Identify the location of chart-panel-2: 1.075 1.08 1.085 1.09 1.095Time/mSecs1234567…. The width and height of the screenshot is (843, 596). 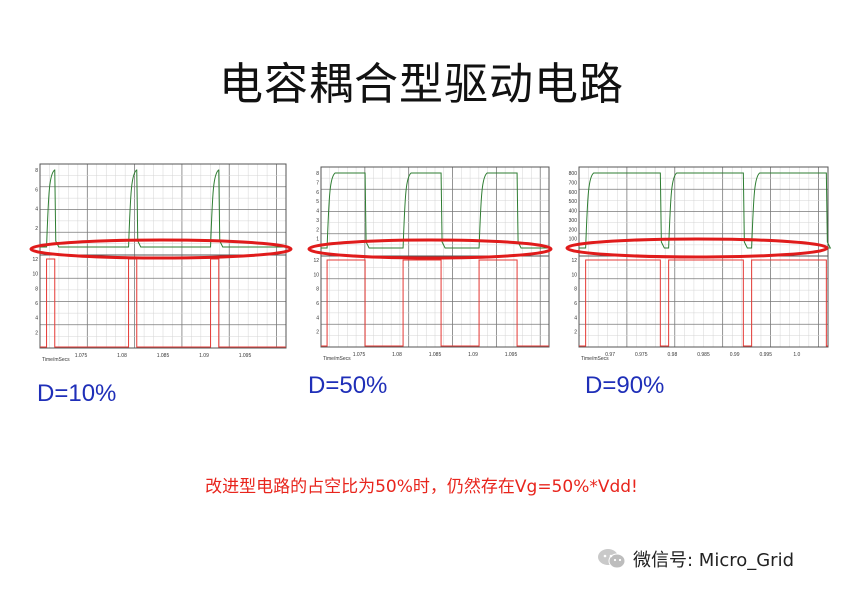
(431, 262).